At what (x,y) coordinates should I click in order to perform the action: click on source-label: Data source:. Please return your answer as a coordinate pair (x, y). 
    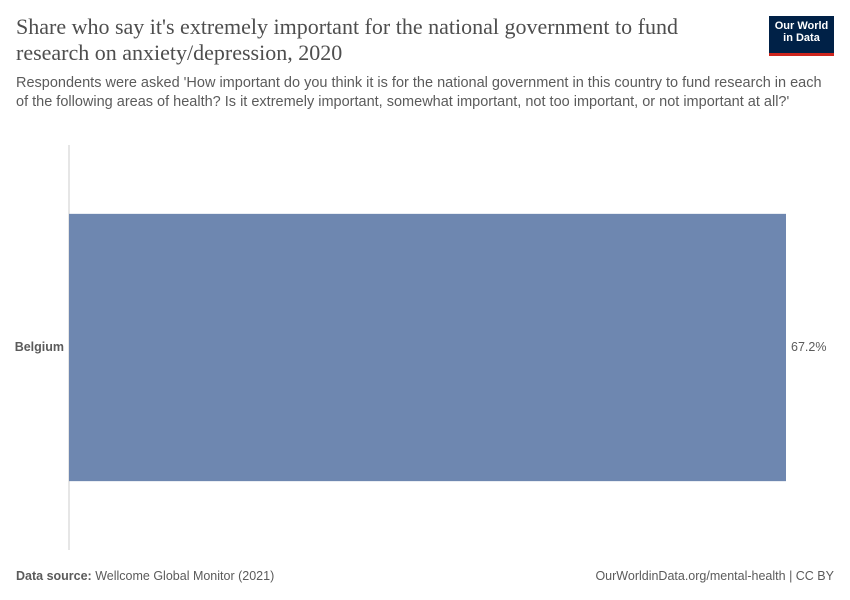
    Looking at the image, I should click on (54, 576).